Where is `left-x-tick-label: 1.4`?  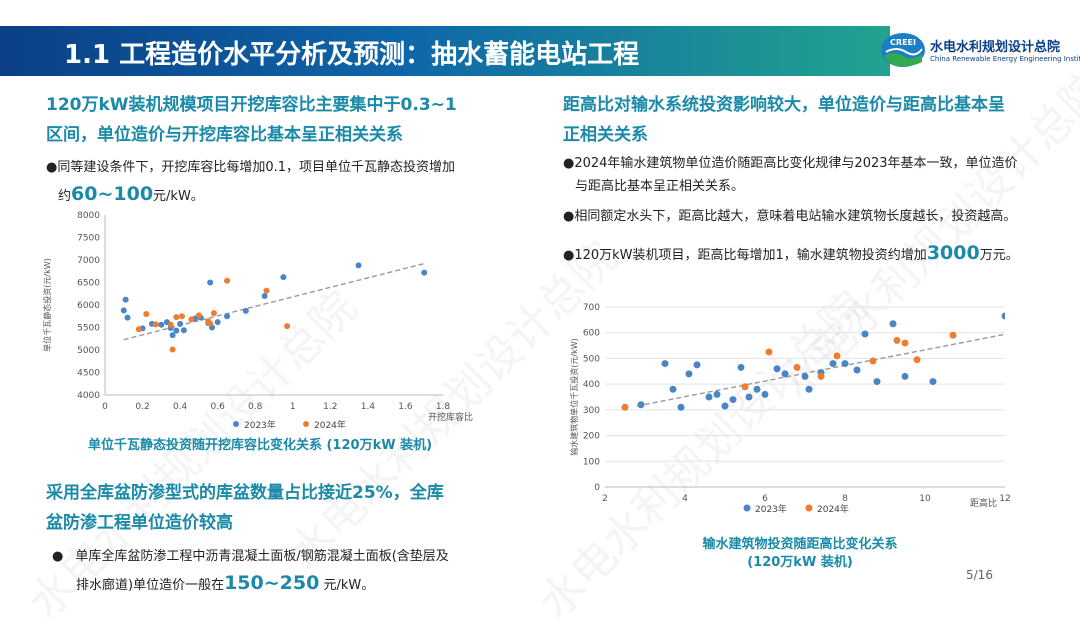
left-x-tick-label: 1.4 is located at coordinates (368, 407).